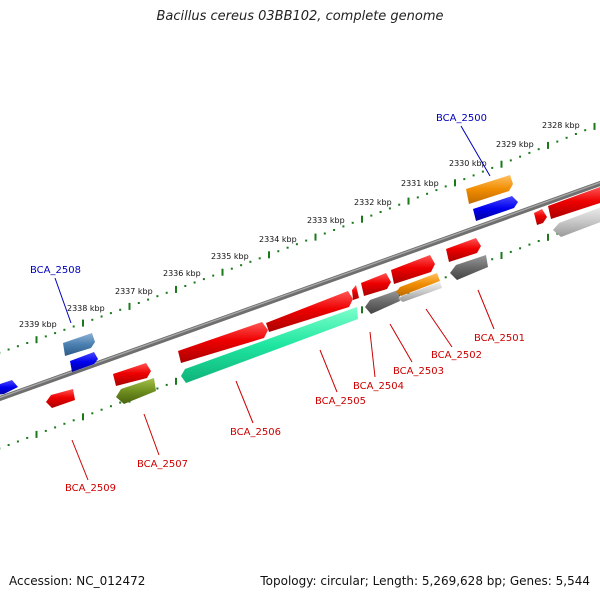  Describe the element at coordinates (162, 464) in the screenshot. I see `gene-label-bca-2507: BCA_2507` at that location.